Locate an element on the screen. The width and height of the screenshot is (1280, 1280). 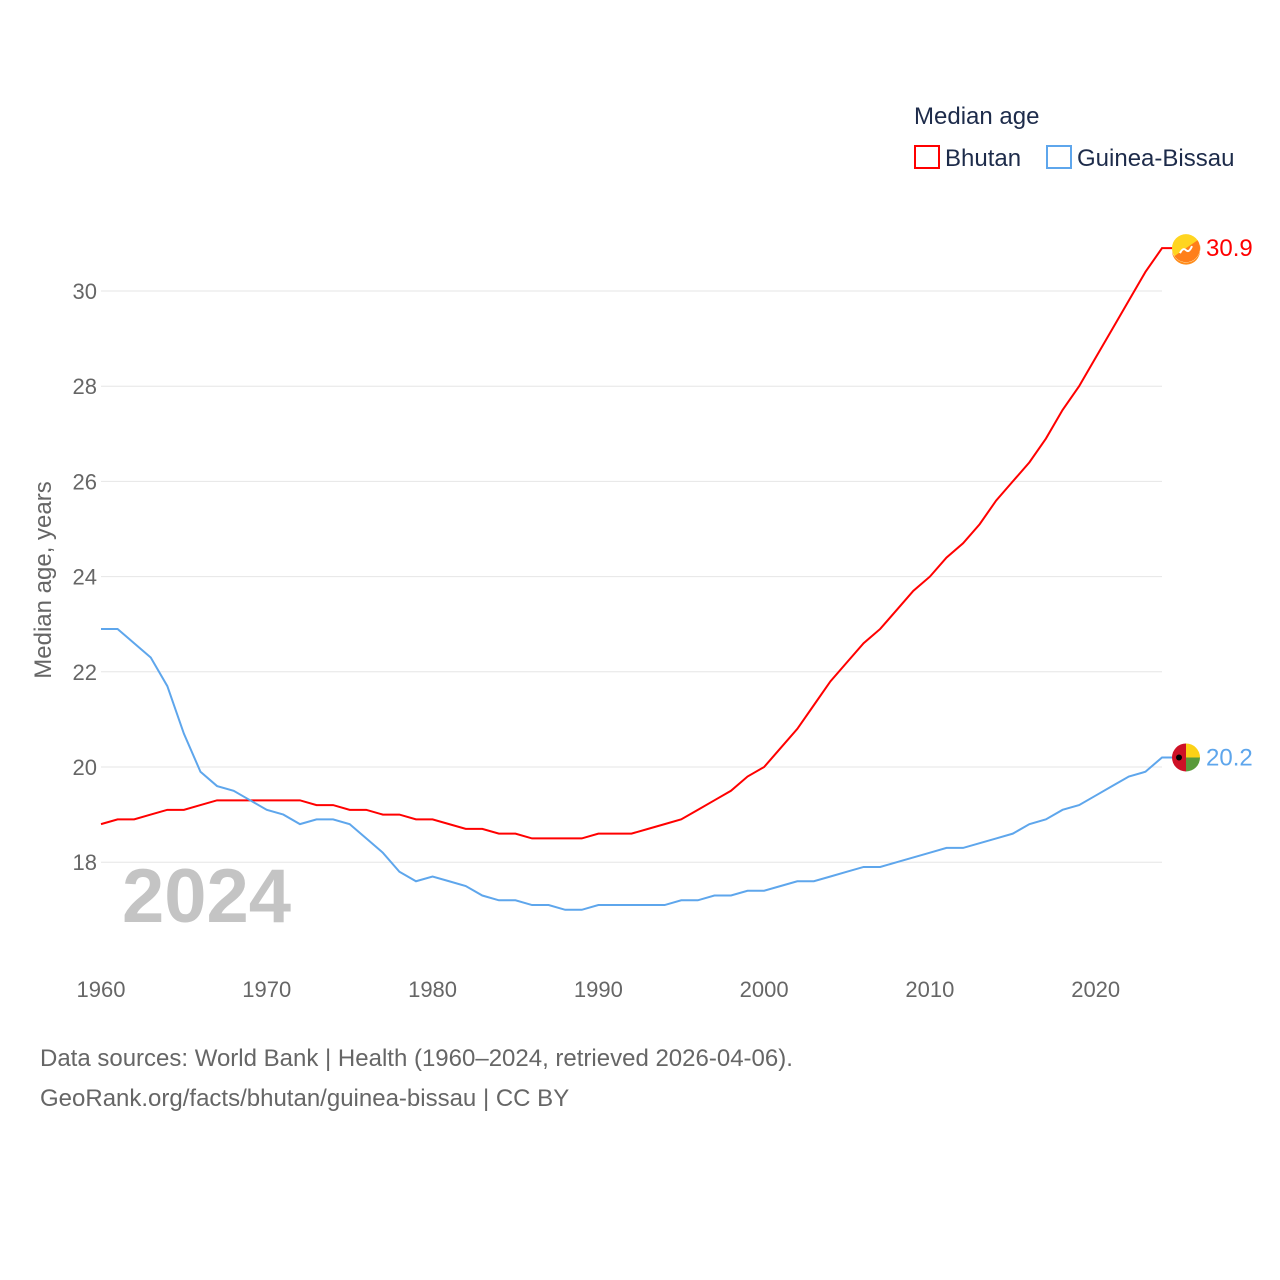
legend-label-guinea-bissau: Guinea-Bissau is located at coordinates (1155, 158).